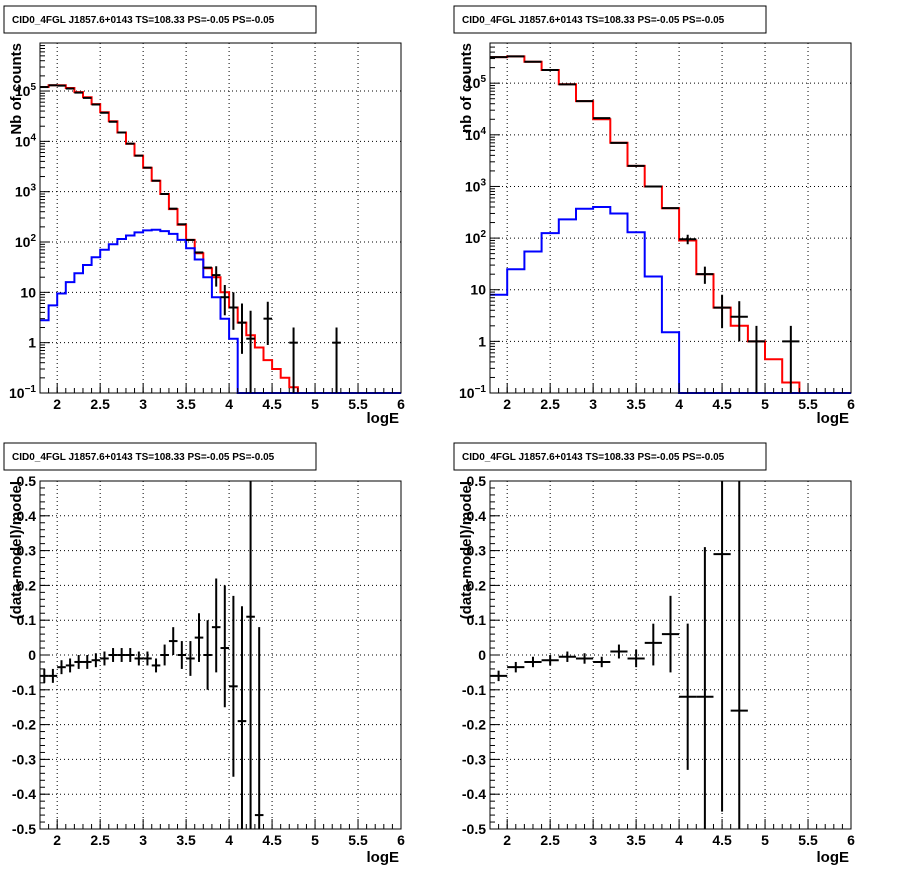 The width and height of the screenshot is (898, 880). What do you see at coordinates (466, 88) in the screenshot?
I see `y-axis-label: nb of counts` at bounding box center [466, 88].